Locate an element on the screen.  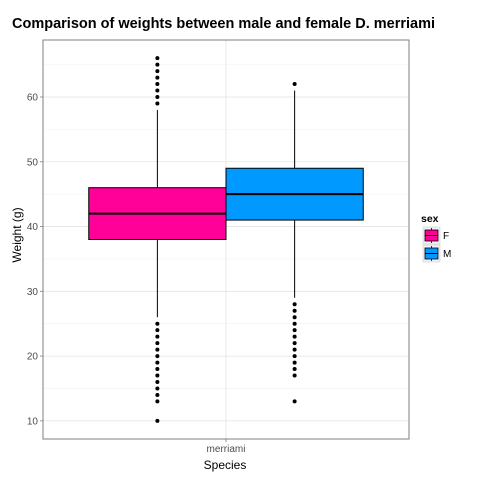
x-tick-label: merriami is located at coordinates (226, 449).